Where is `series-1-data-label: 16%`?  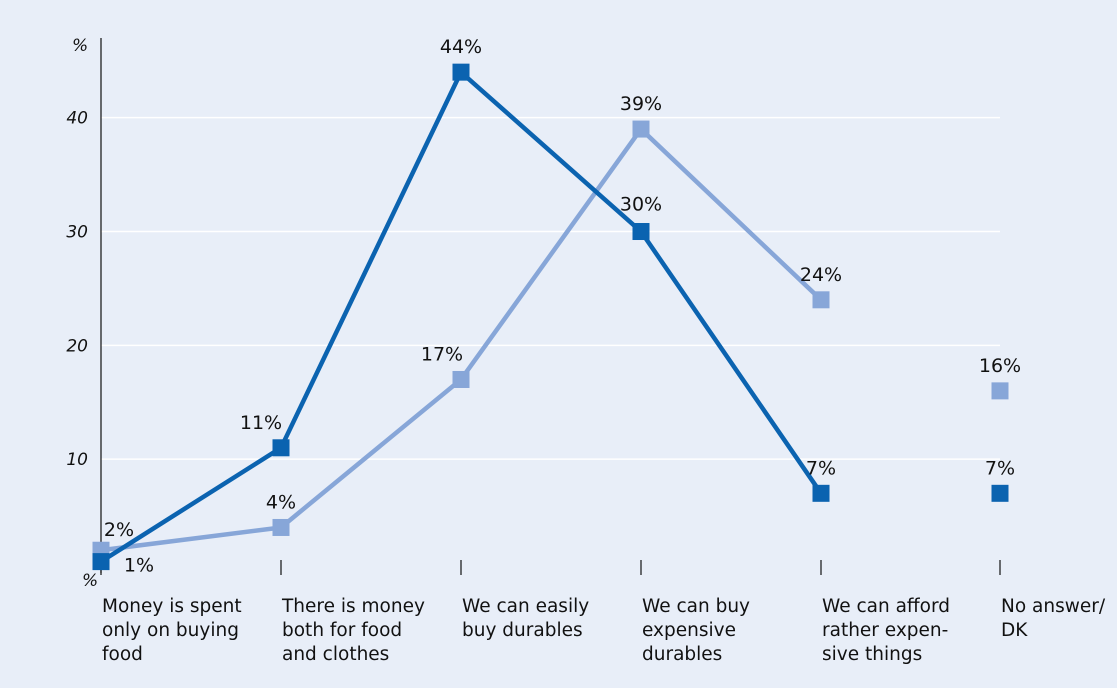
series-1-data-label: 16% is located at coordinates (1000, 366).